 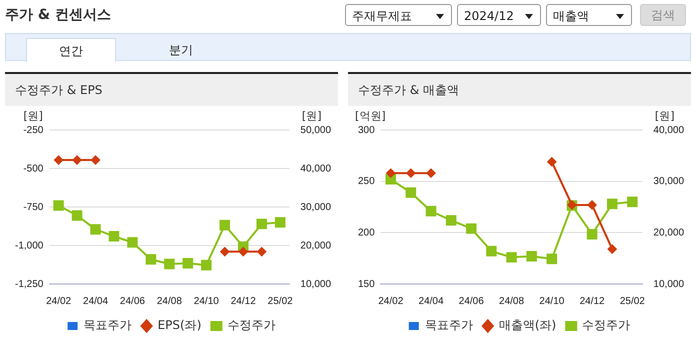 What do you see at coordinates (527, 325) in the screenshot?
I see `legend-label: 매출액(좌)` at bounding box center [527, 325].